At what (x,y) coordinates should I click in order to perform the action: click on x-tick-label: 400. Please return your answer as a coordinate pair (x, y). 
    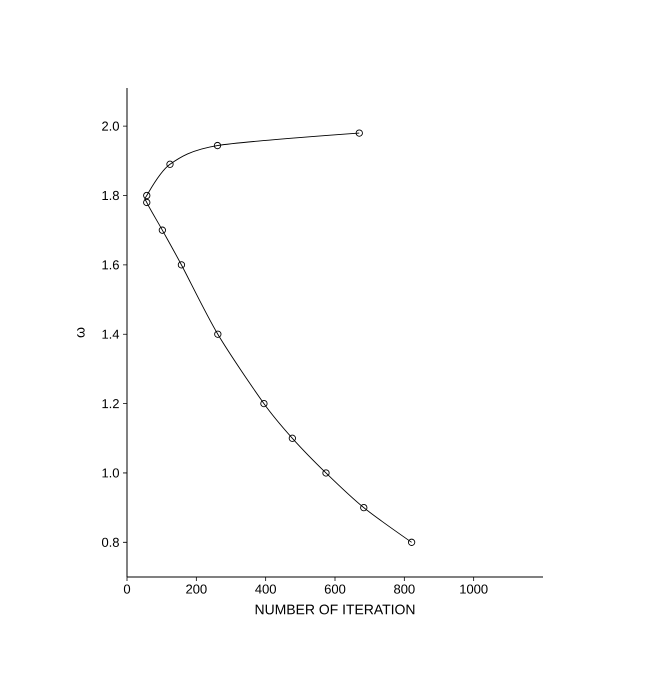
    Looking at the image, I should click on (265, 589).